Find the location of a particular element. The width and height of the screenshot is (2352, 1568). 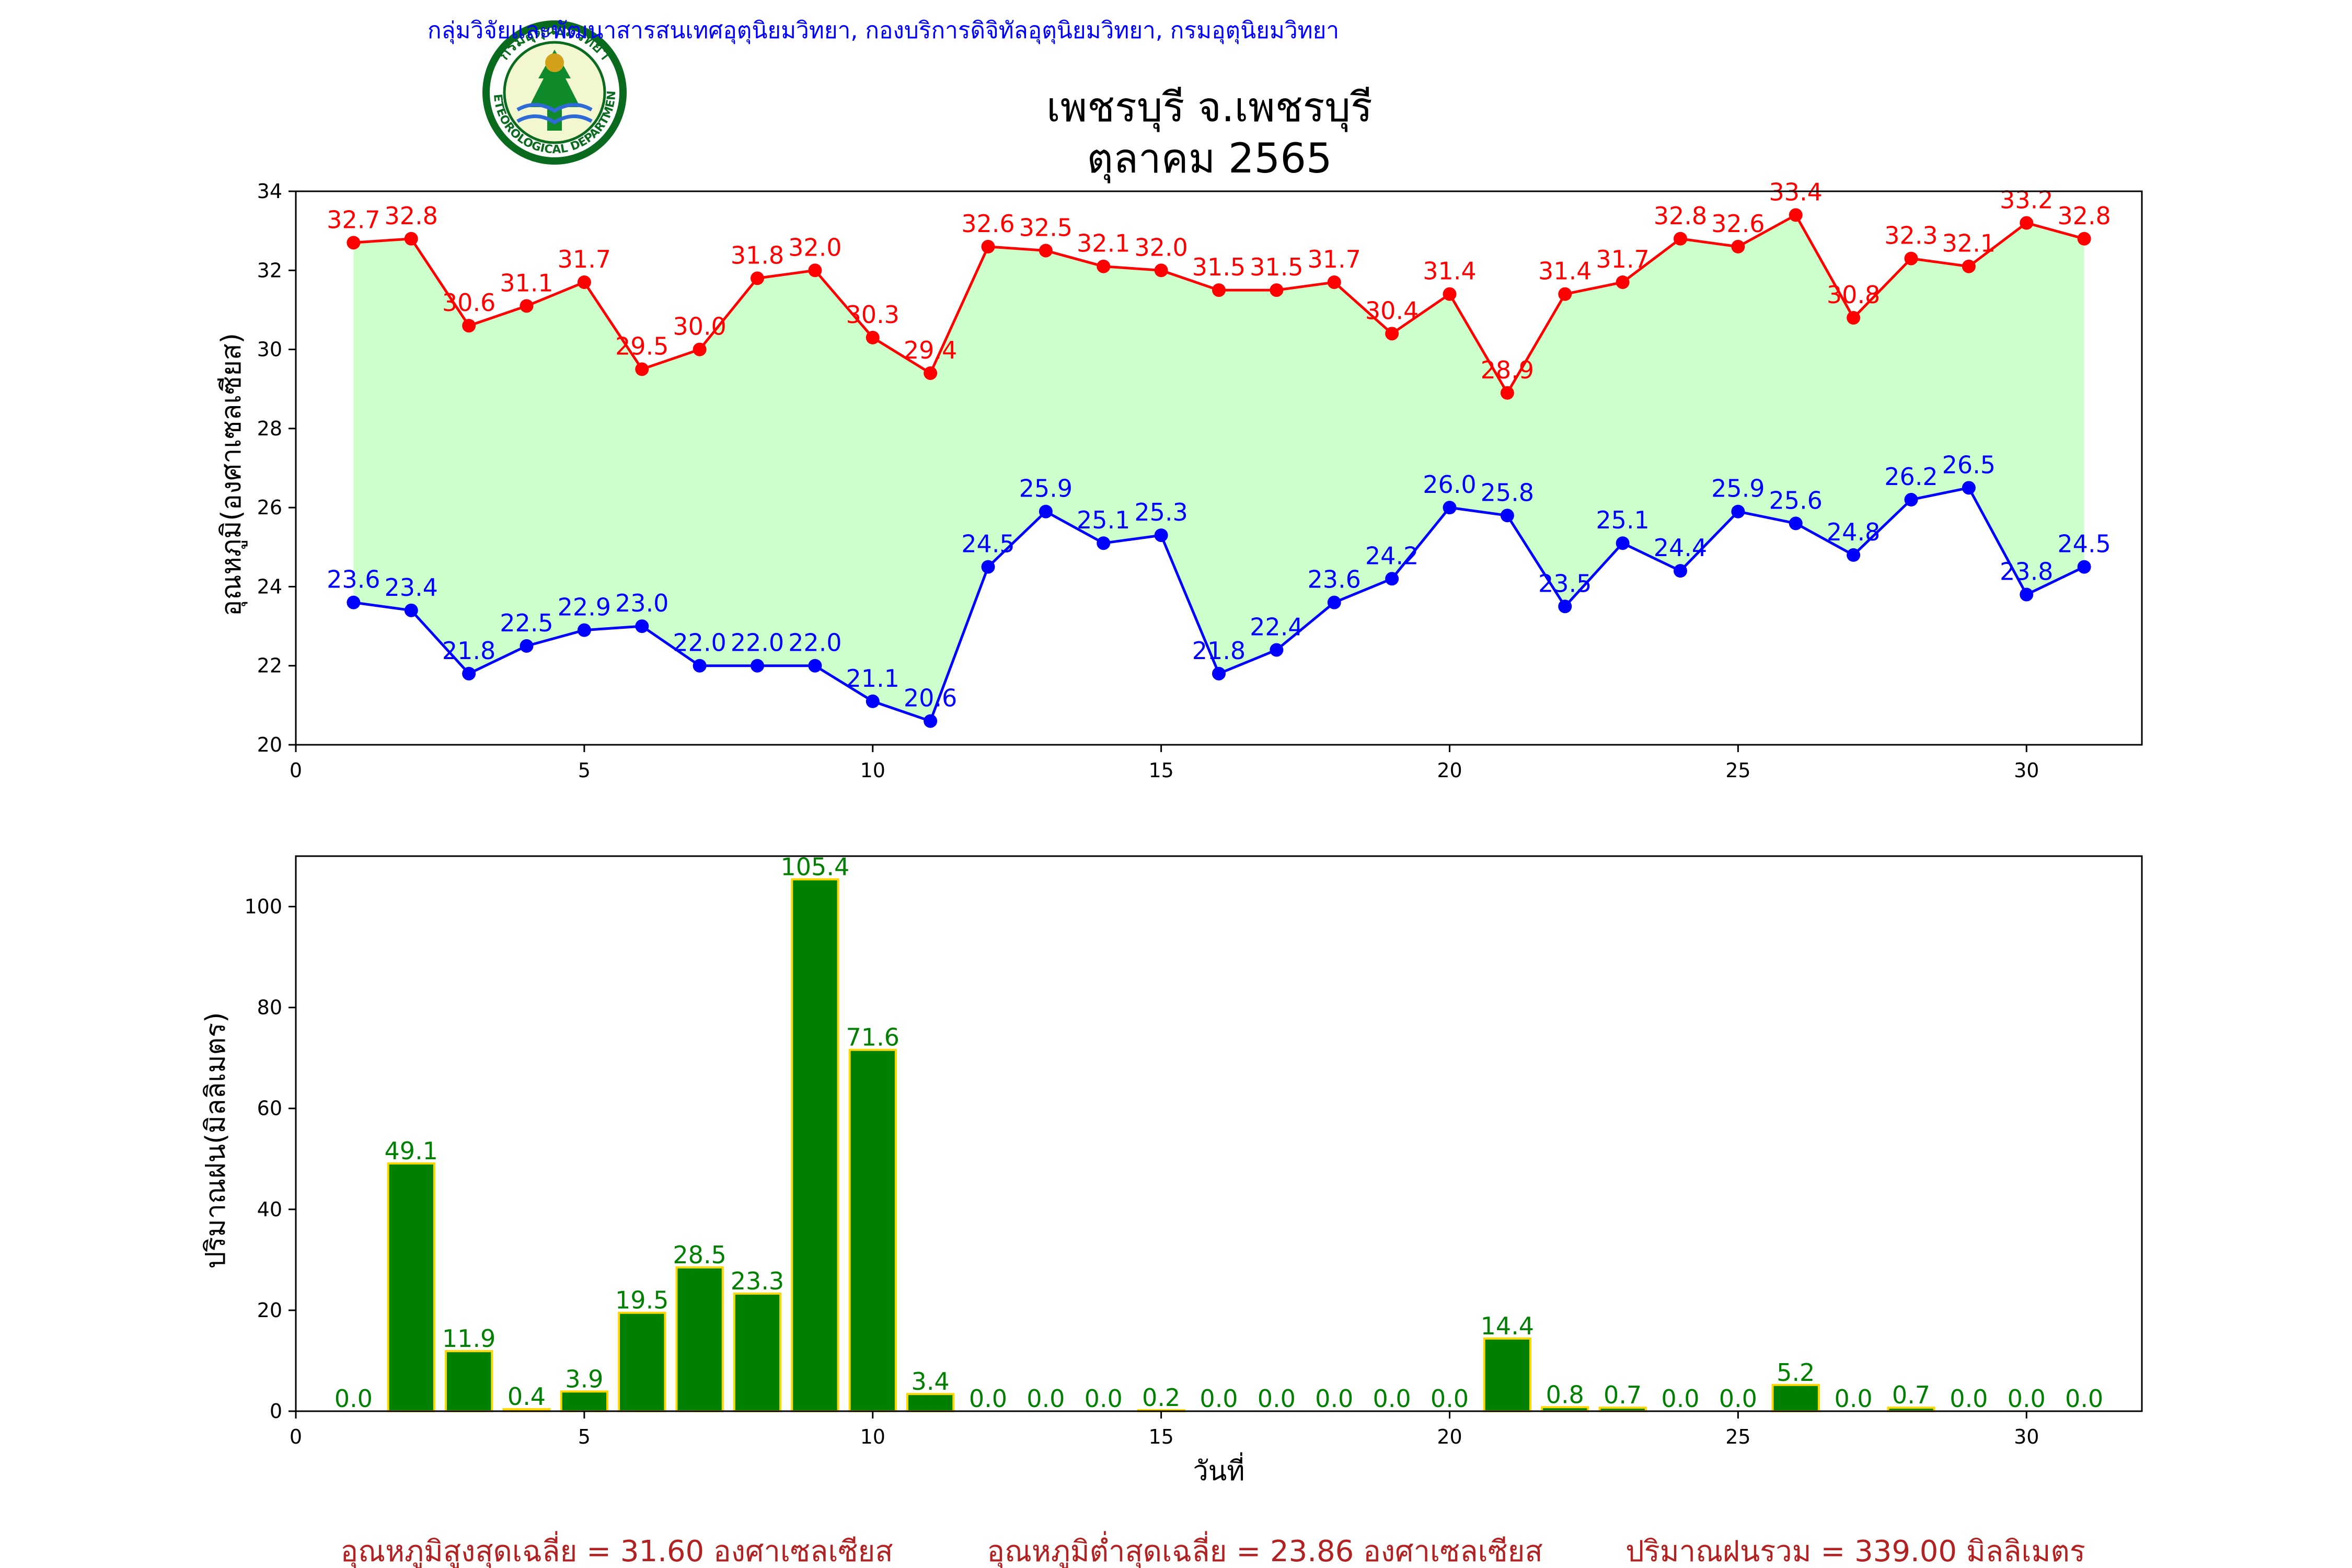

rain-value-label: 49.1 is located at coordinates (411, 1151).